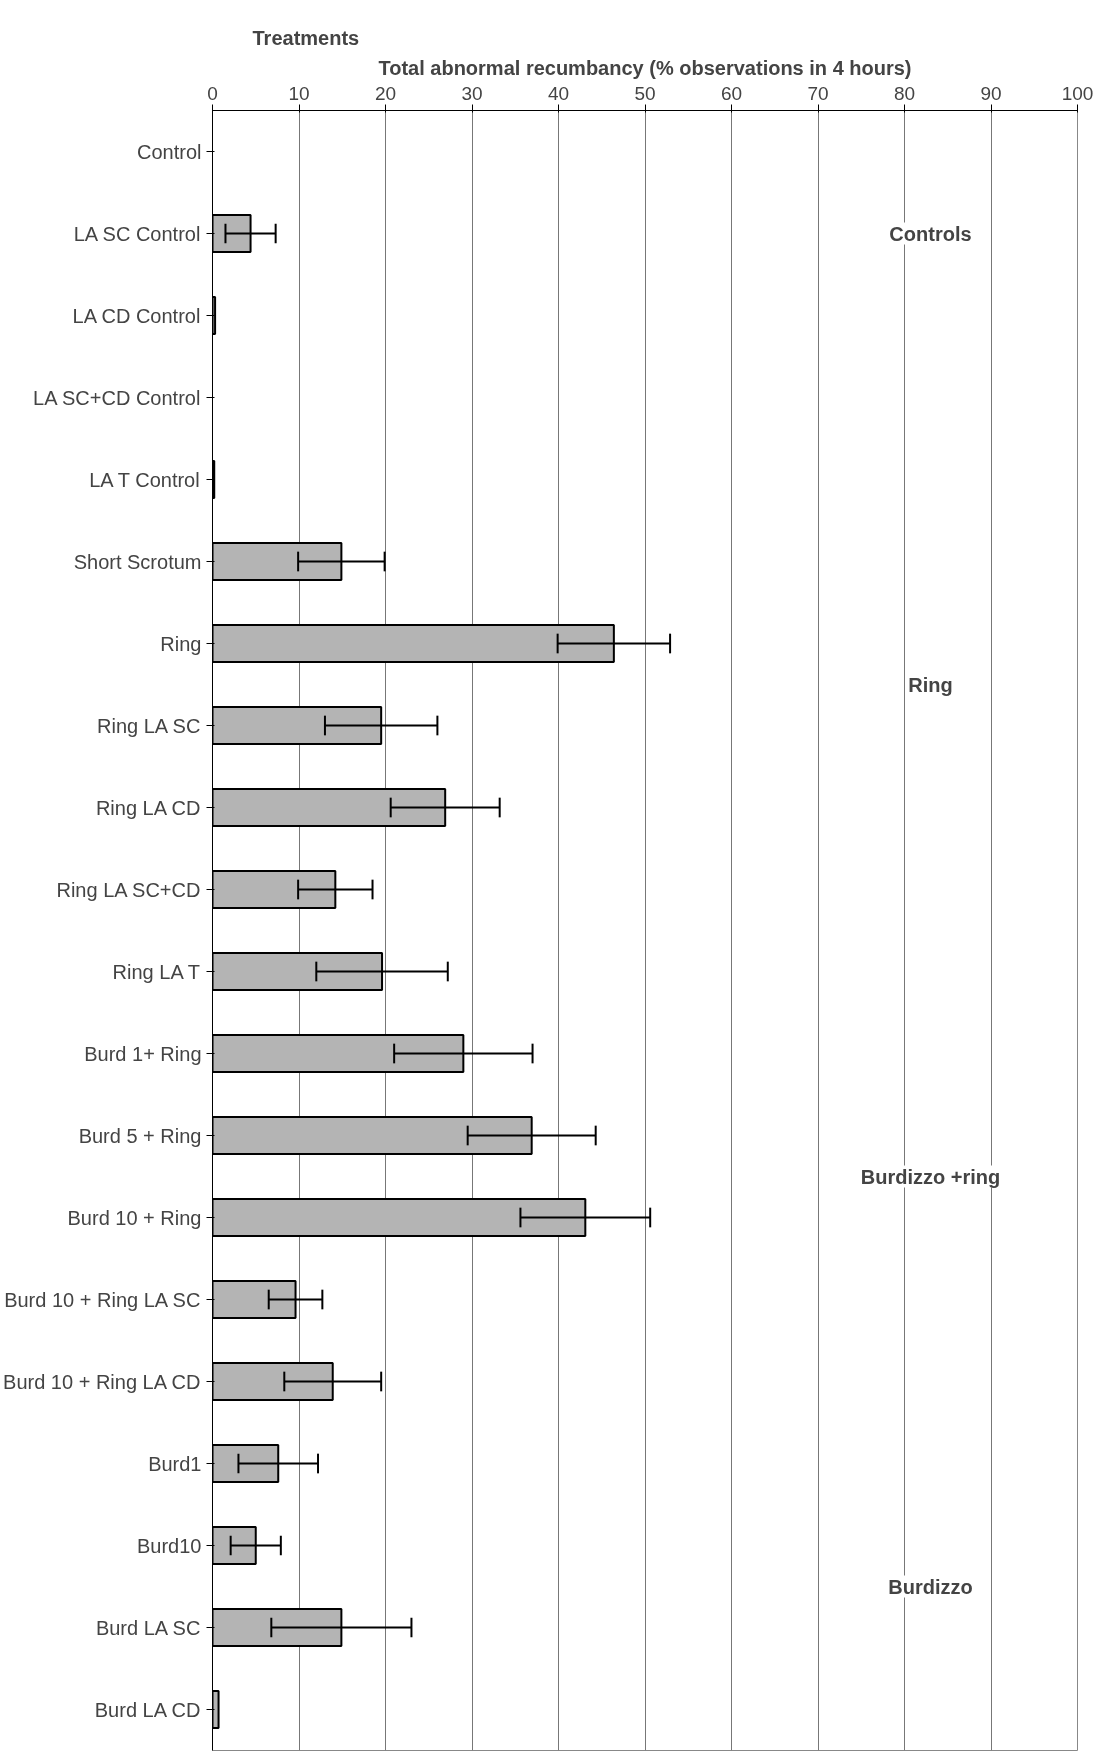 This screenshot has height=1755, width=1117. Describe the element at coordinates (128, 889) in the screenshot. I see `y-tick-label: Ring LA SC+CD` at that location.